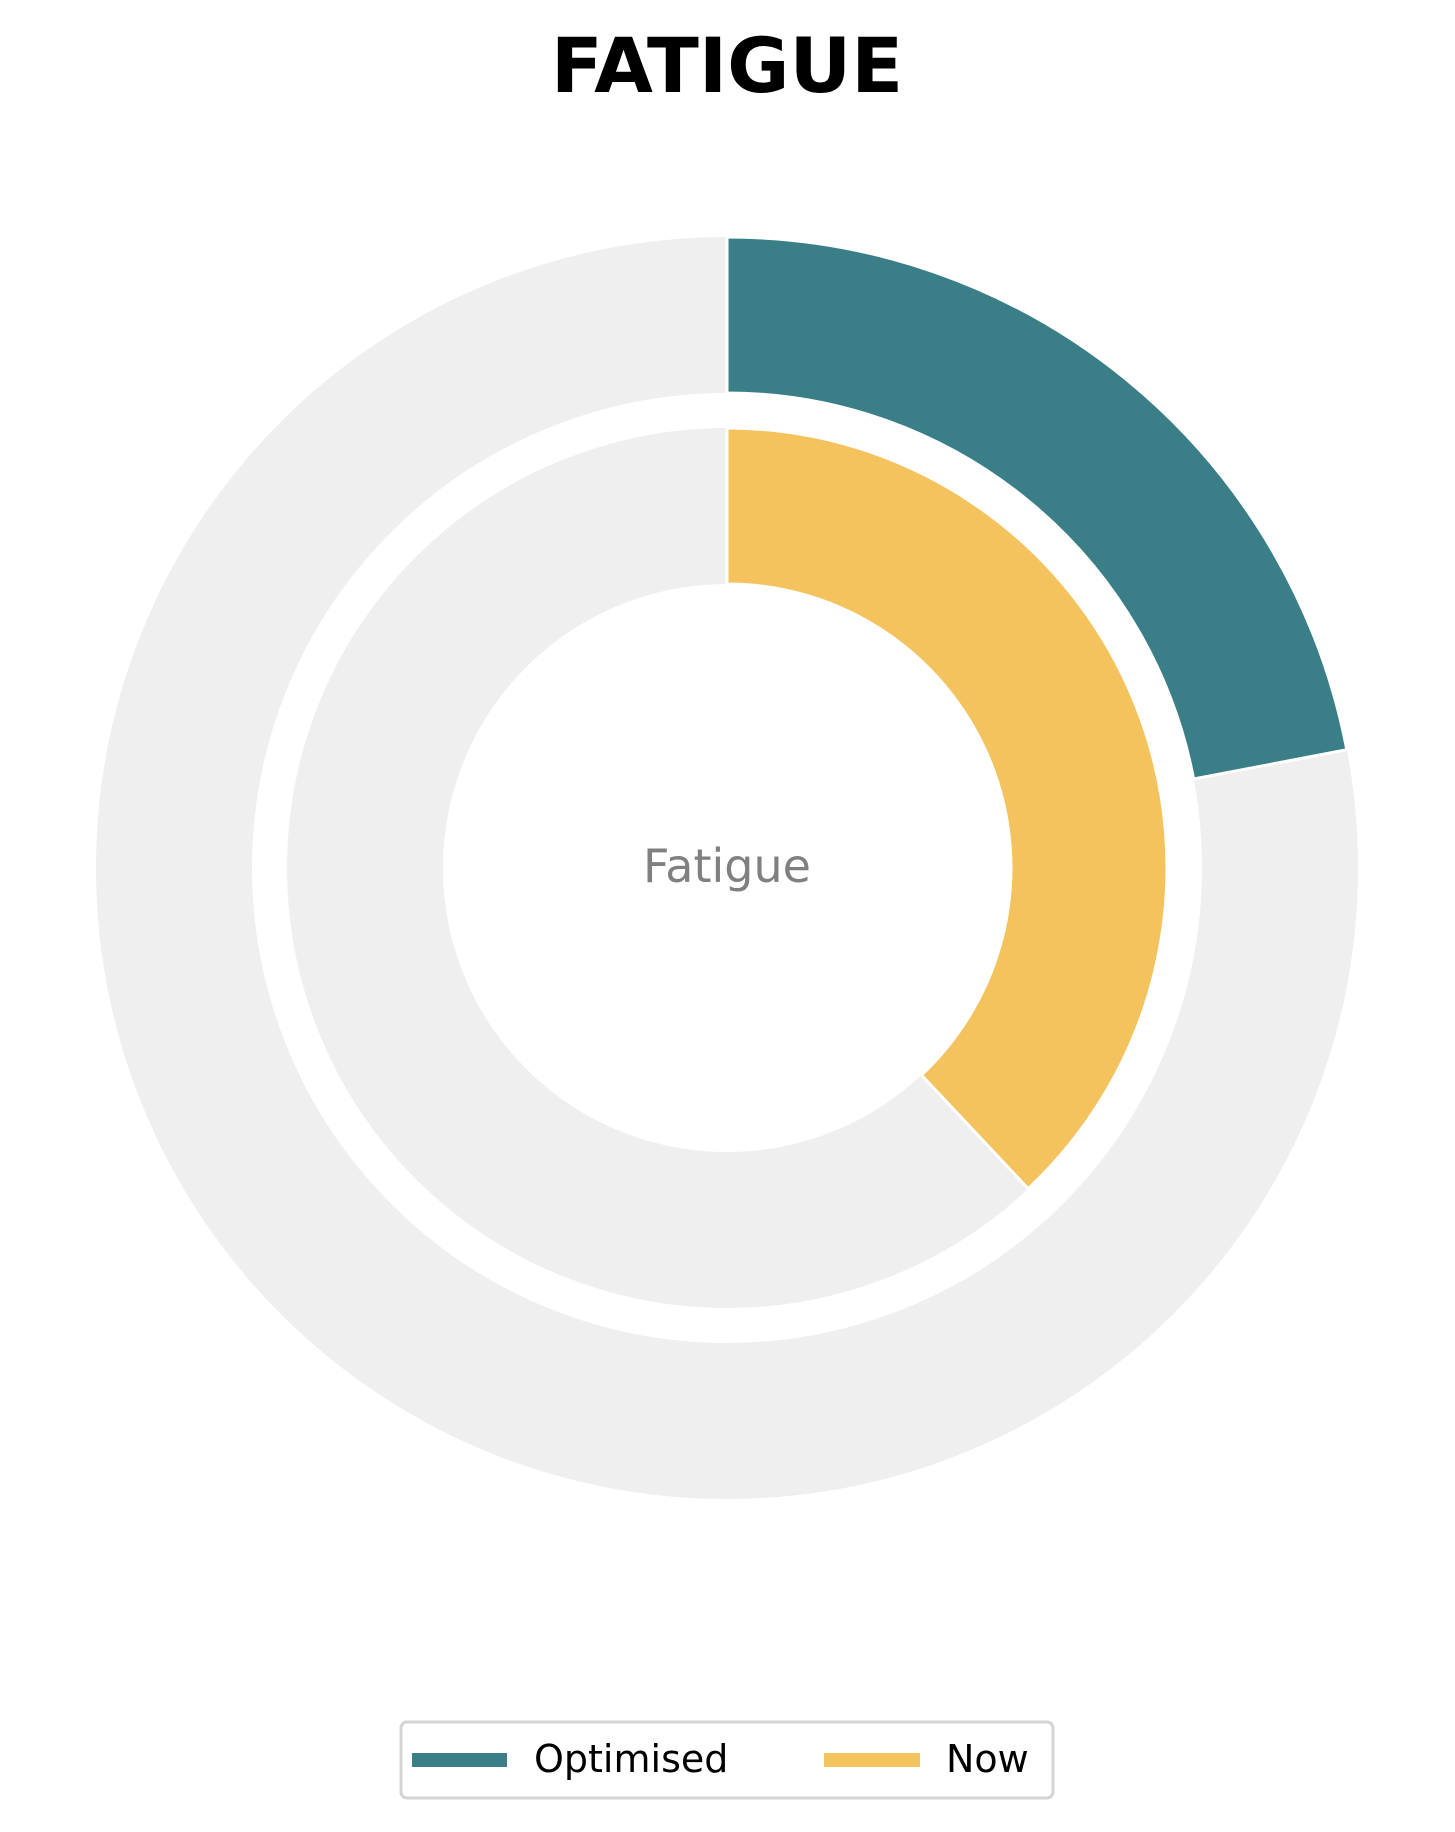 The image size is (1455, 1832). I want to click on chart-title: FATIGUE, so click(727, 65).